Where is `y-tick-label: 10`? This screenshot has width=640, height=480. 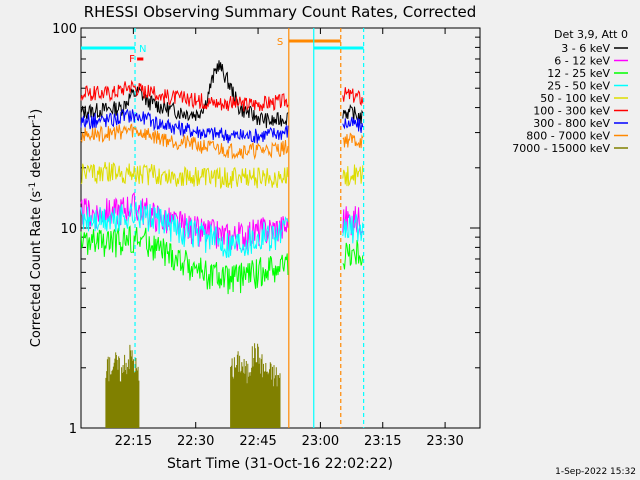 y-tick-label: 10 is located at coordinates (68, 229).